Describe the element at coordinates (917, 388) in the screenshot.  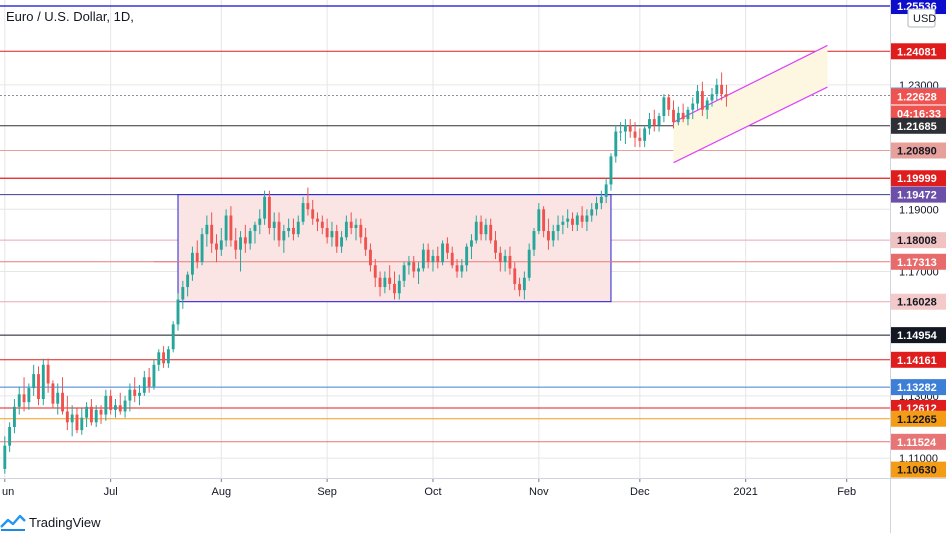
I see `price-tag-label: 1.13282` at that location.